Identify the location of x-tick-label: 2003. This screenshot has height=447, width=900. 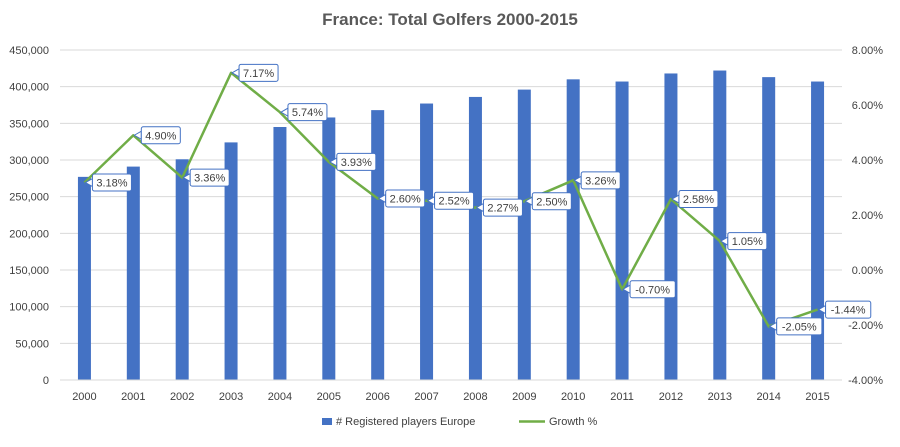
(231, 397).